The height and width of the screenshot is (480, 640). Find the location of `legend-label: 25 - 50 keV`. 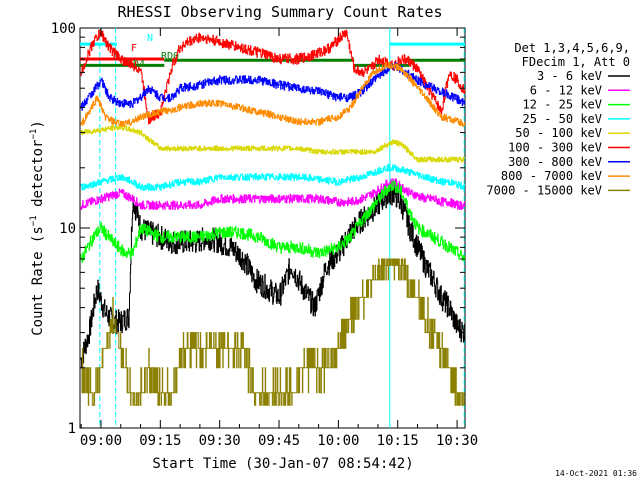

legend-label: 25 - 50 keV is located at coordinates (562, 119).